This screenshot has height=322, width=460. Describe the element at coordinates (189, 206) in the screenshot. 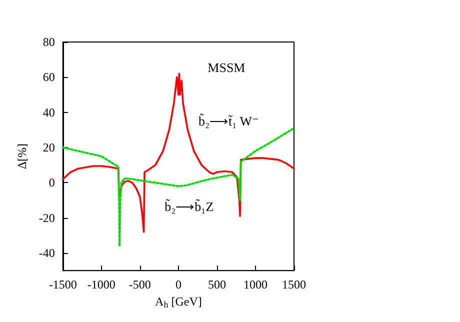

I see `annotation: b̃₂⟶b̃₁Z` at that location.